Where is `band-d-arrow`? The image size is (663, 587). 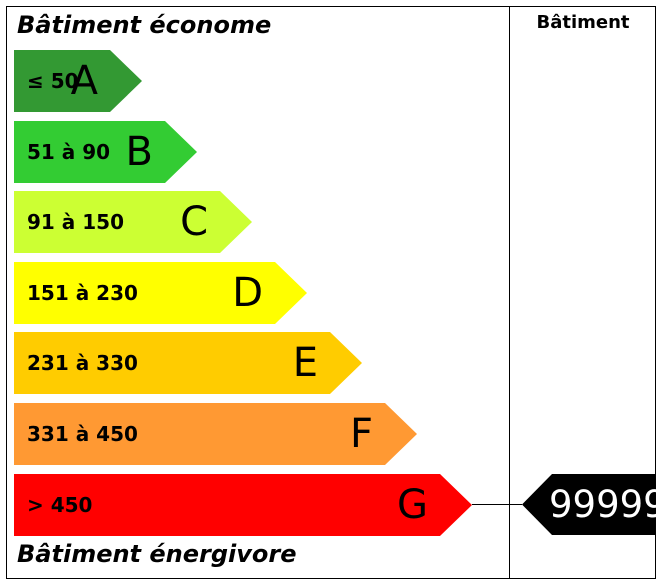
band-d-arrow is located at coordinates (160, 293).